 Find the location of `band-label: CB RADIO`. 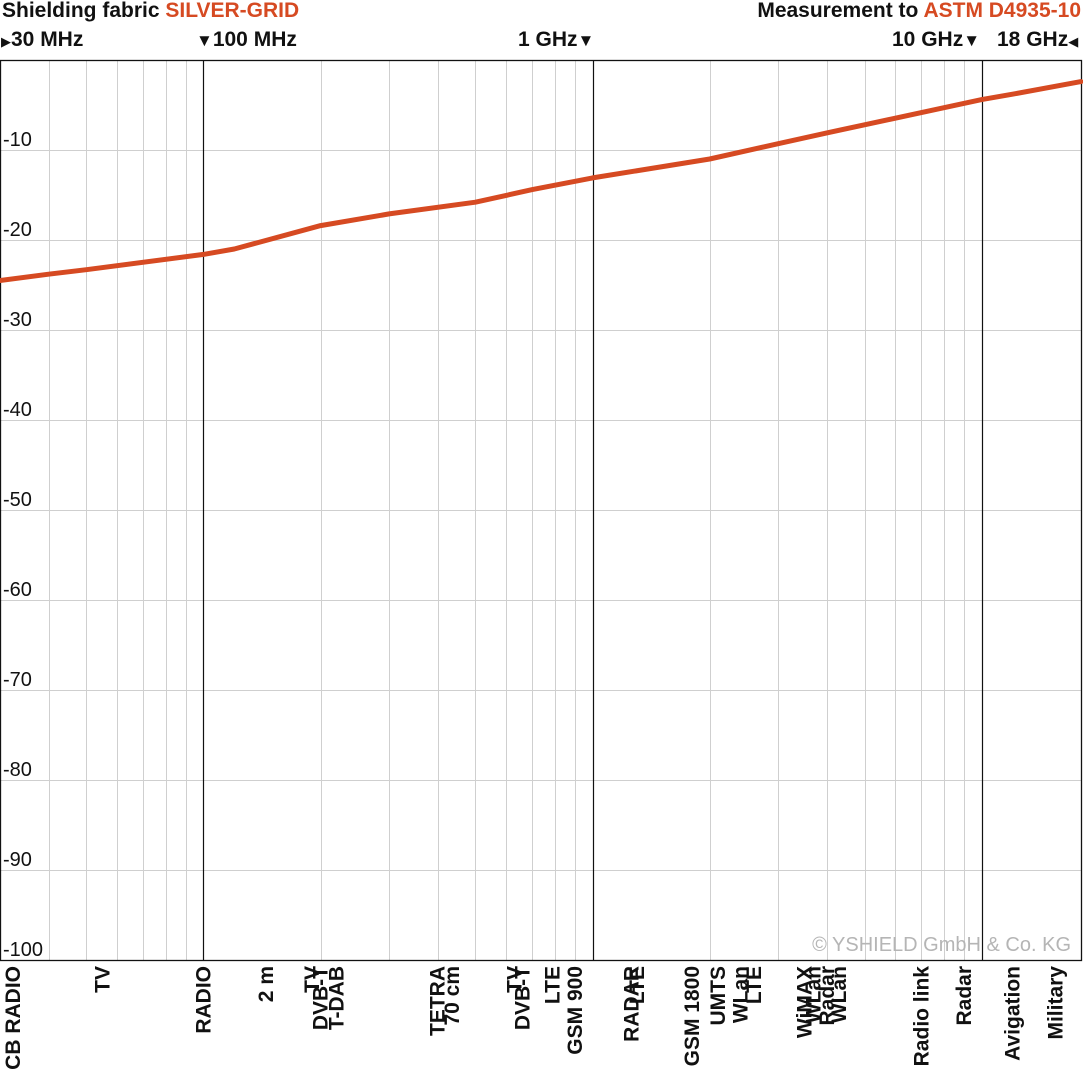

band-label: CB RADIO is located at coordinates (13, 1018).